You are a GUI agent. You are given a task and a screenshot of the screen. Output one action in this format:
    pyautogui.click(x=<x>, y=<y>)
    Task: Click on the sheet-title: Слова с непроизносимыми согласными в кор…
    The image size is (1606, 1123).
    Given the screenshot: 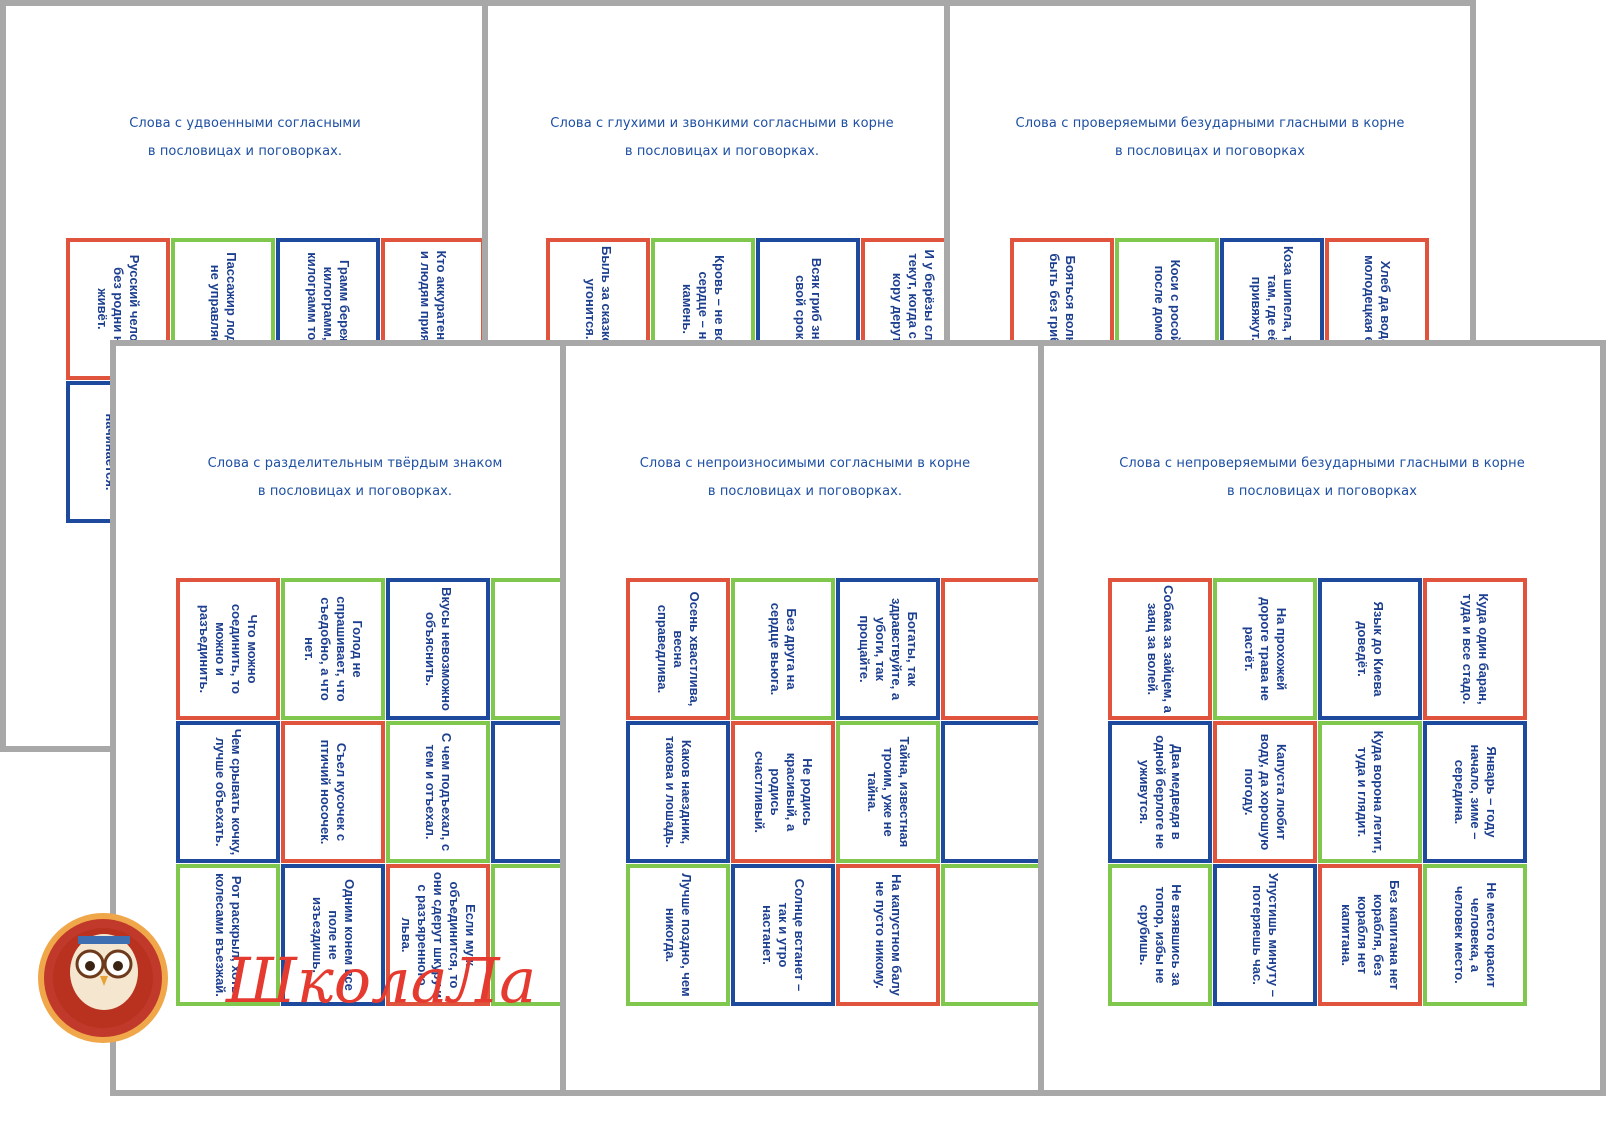 What is the action you would take?
    pyautogui.click(x=805, y=463)
    